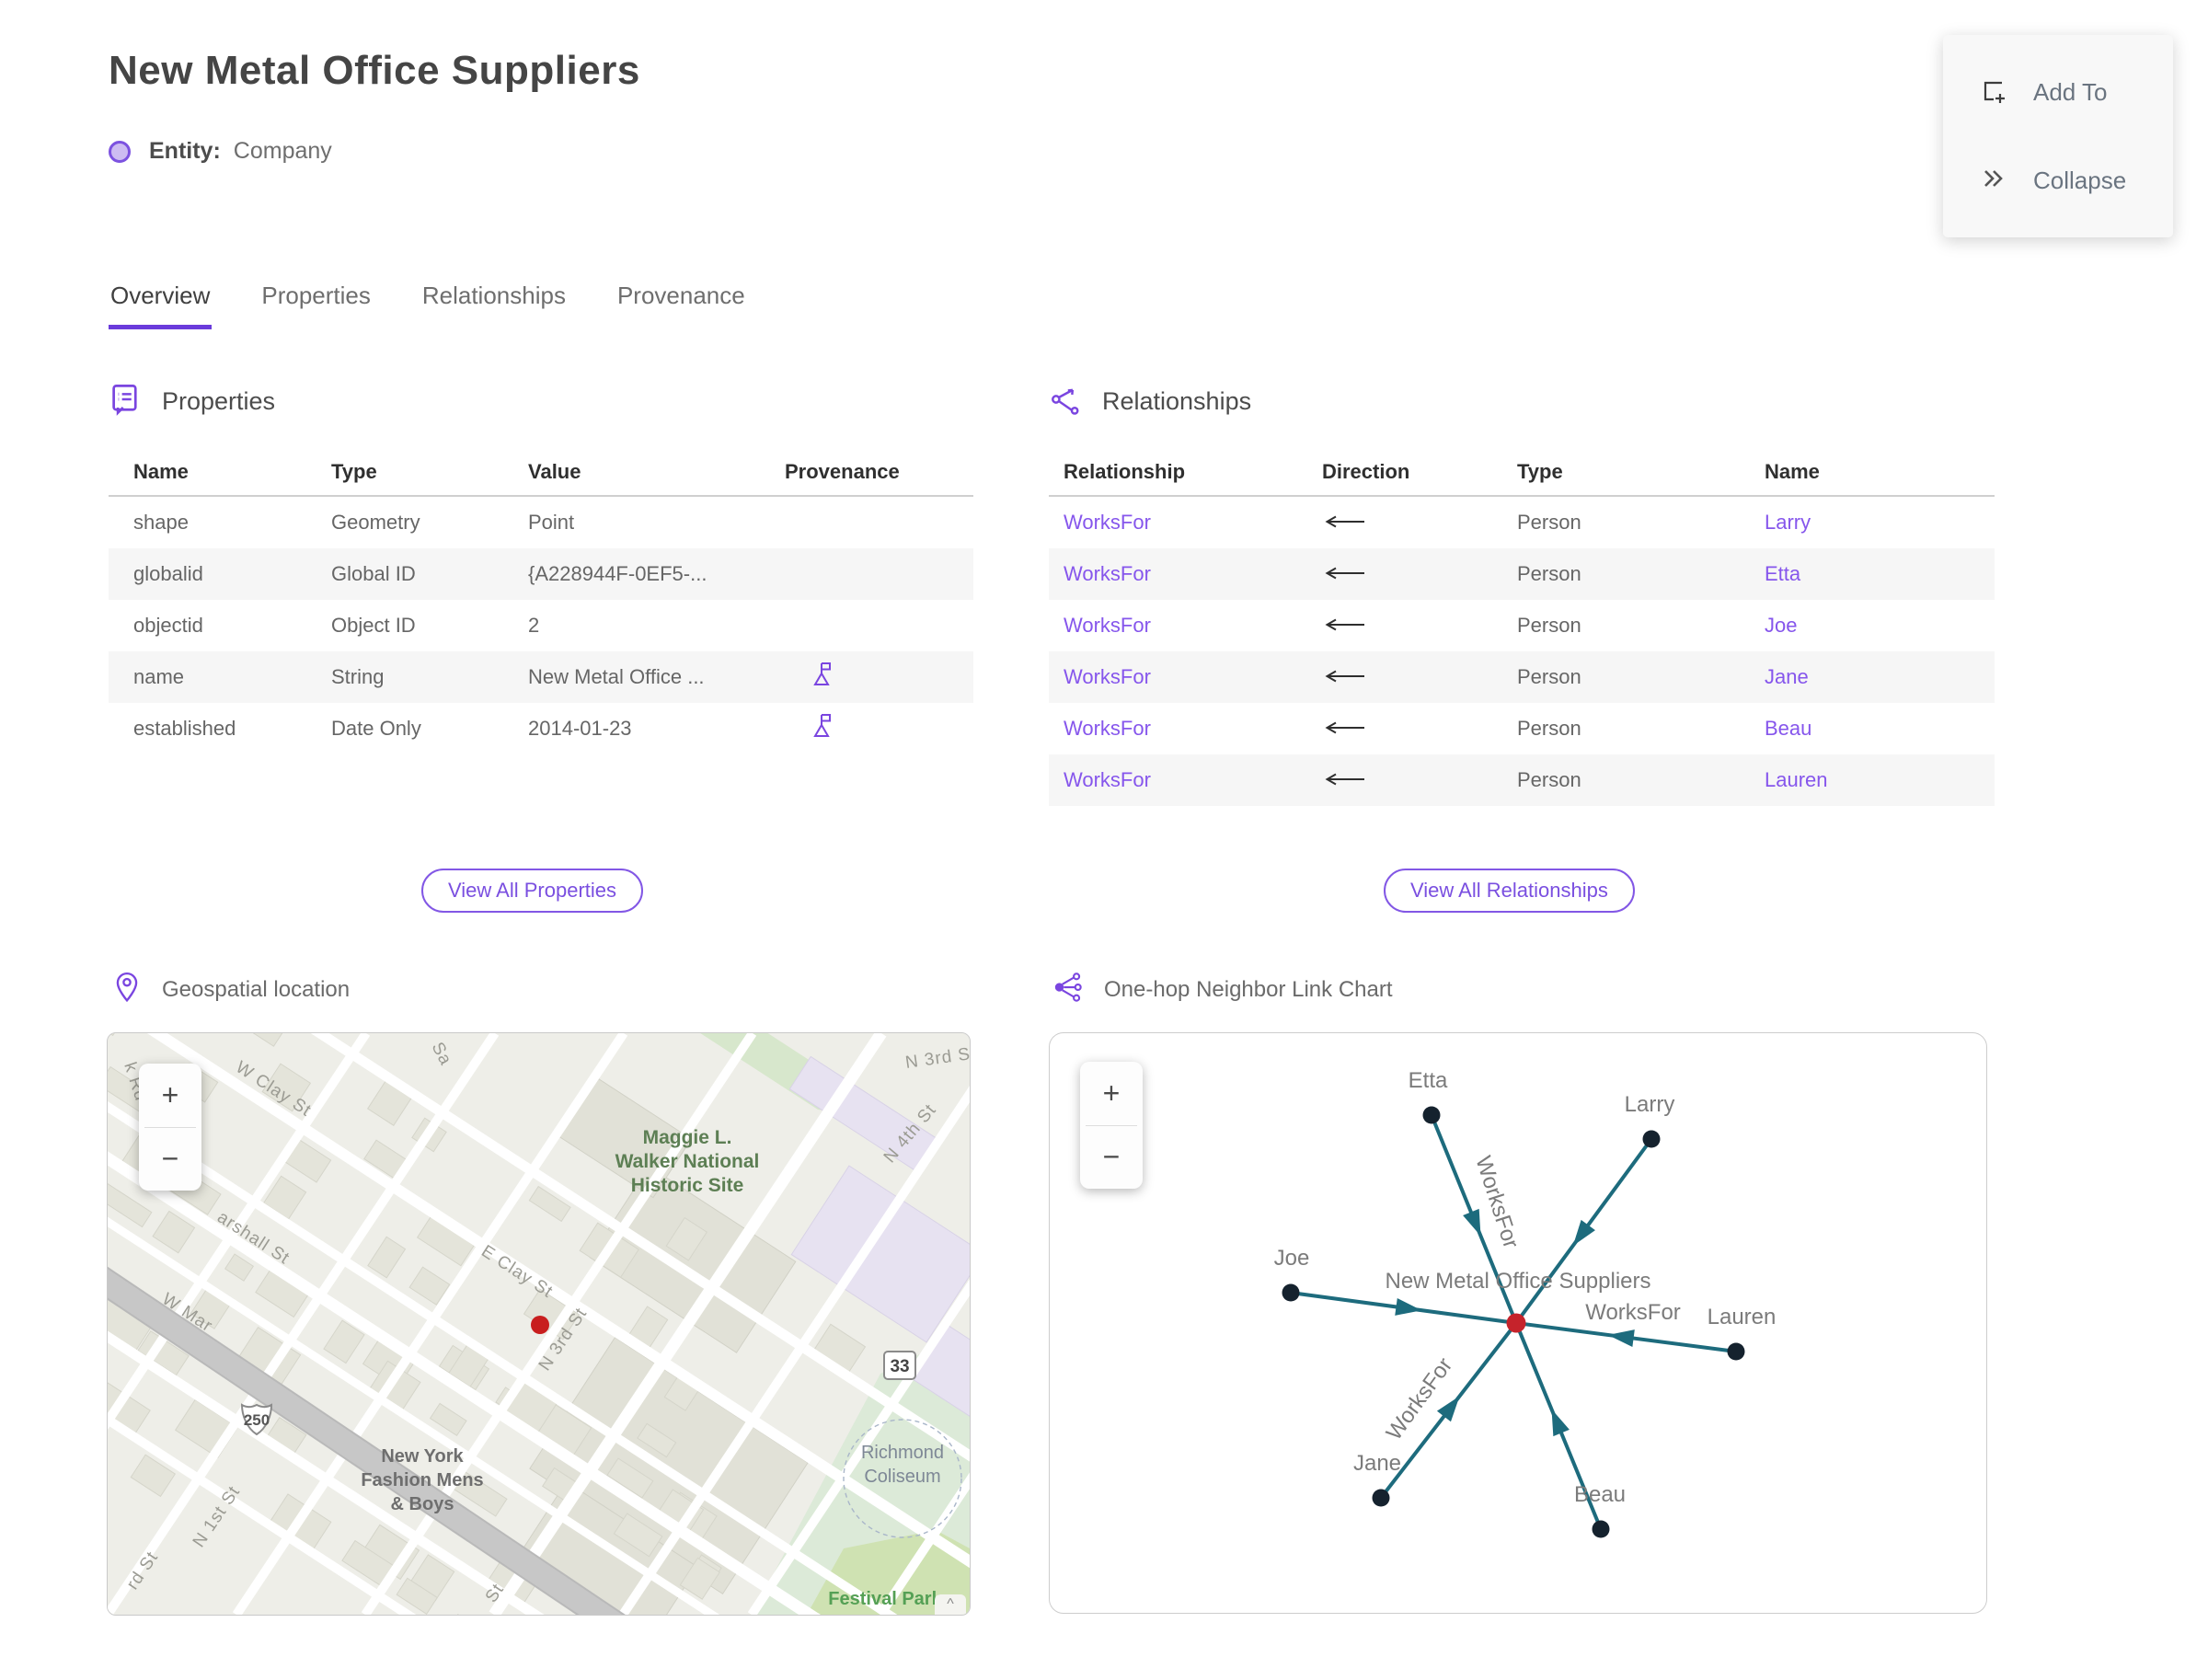  I want to click on property-type: Geometry, so click(375, 522).